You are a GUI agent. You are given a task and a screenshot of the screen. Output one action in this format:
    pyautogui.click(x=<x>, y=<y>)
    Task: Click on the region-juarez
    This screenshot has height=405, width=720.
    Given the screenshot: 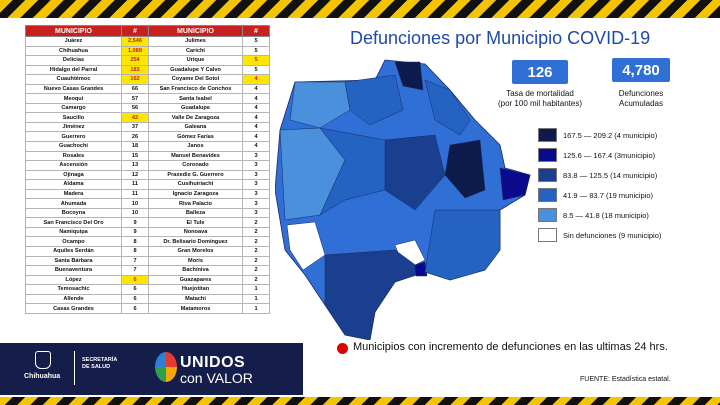 What is the action you would take?
    pyautogui.click(x=409, y=76)
    